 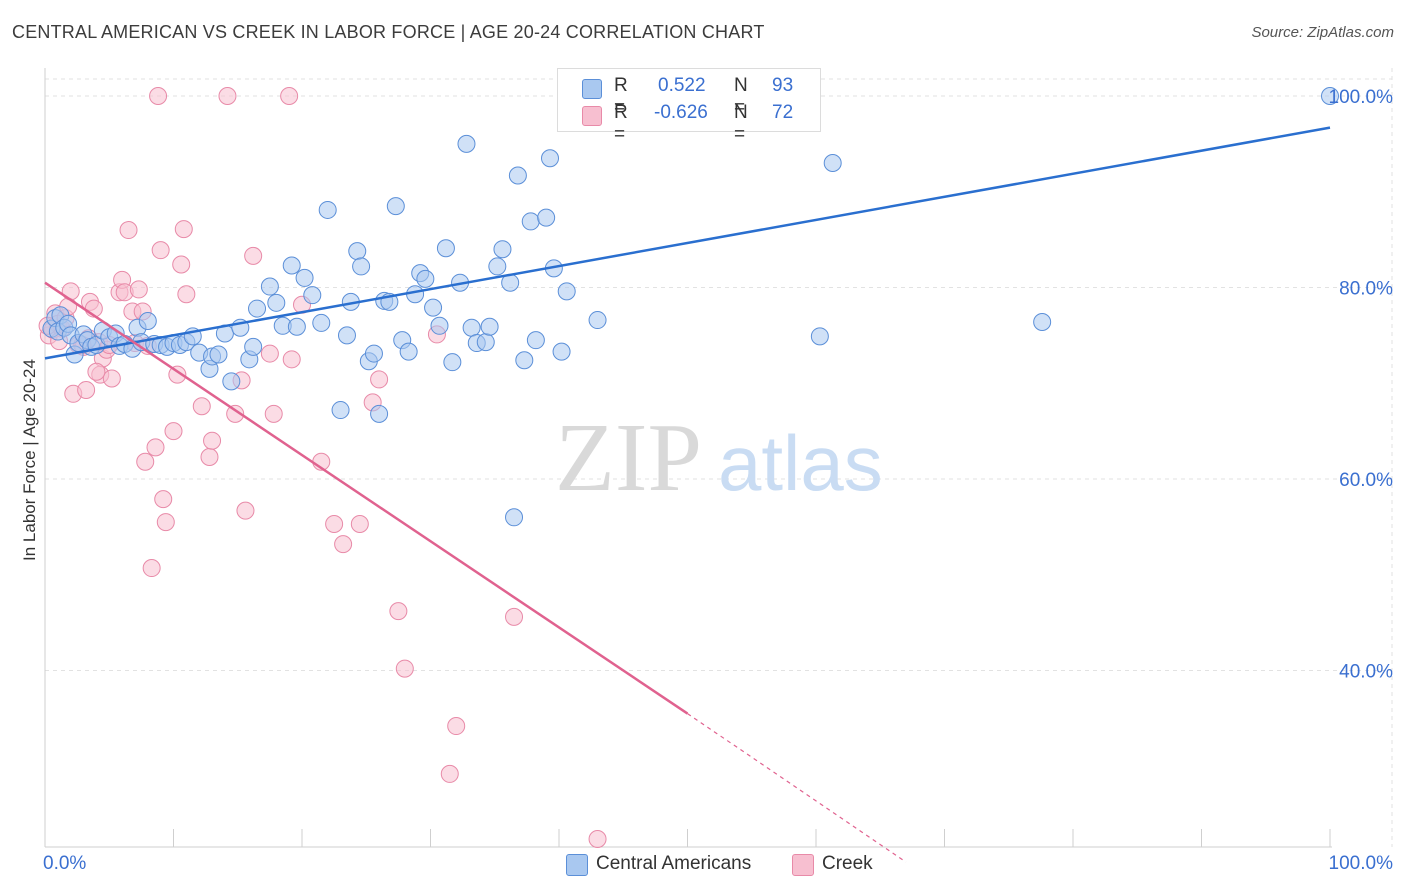 I want to click on y-tick-label: 80.0%, so click(x=1366, y=289).